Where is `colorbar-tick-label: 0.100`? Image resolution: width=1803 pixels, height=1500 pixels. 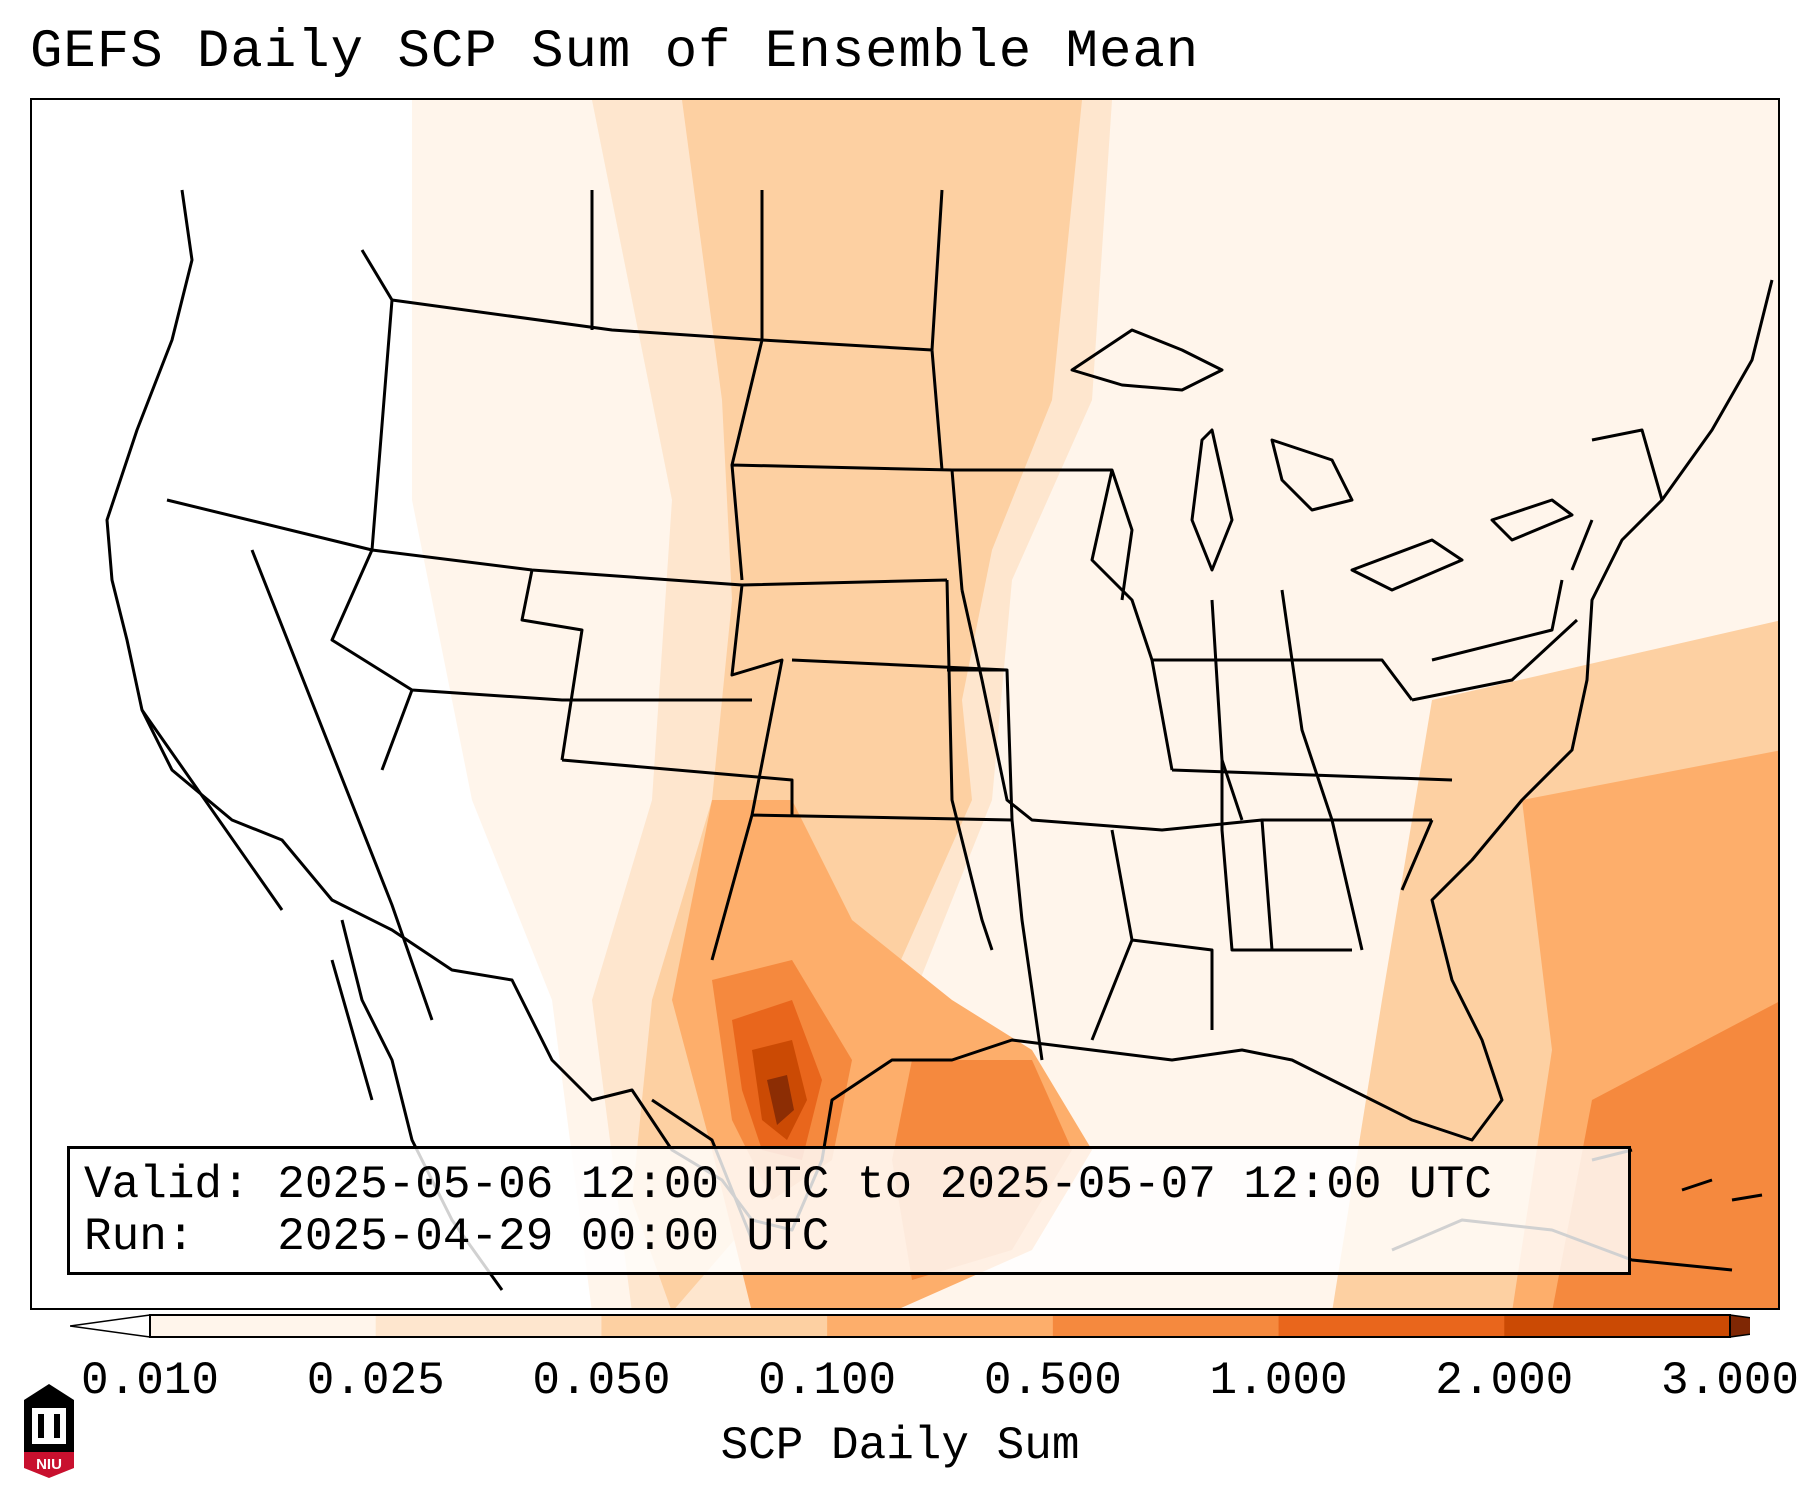 colorbar-tick-label: 0.100 is located at coordinates (827, 1381).